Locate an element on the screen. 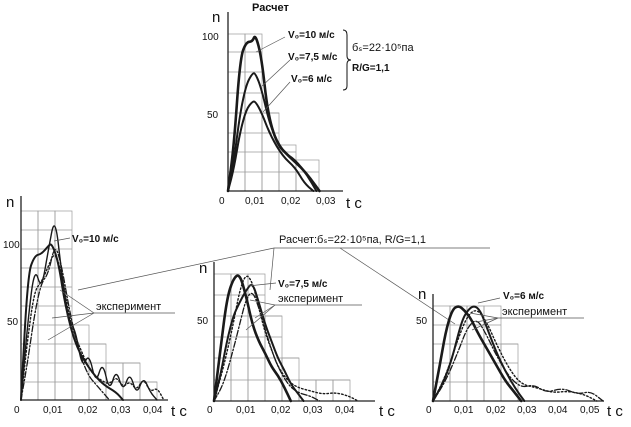 The height and width of the screenshot is (427, 631). bl-xtick-004: 0,04 is located at coordinates (153, 410).